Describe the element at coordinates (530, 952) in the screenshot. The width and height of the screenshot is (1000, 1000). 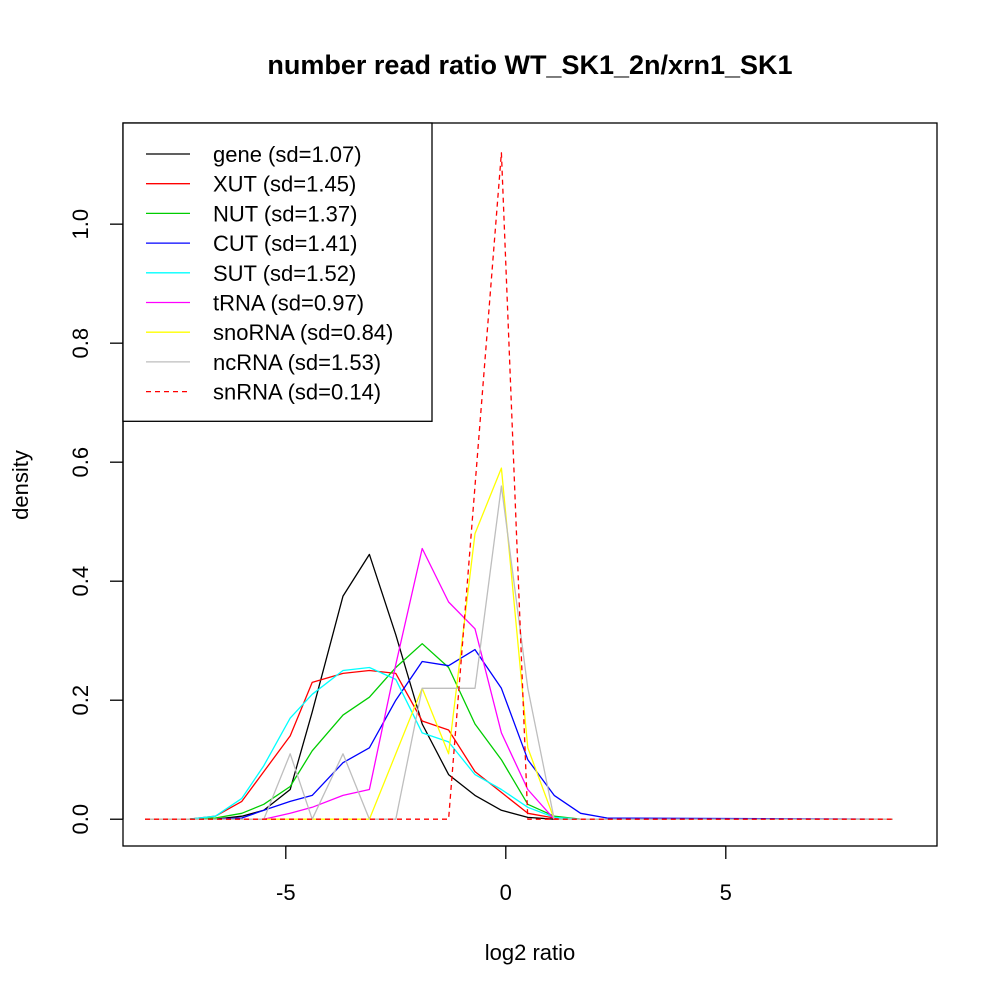
I see `x-axis-label: log2 ratio` at that location.